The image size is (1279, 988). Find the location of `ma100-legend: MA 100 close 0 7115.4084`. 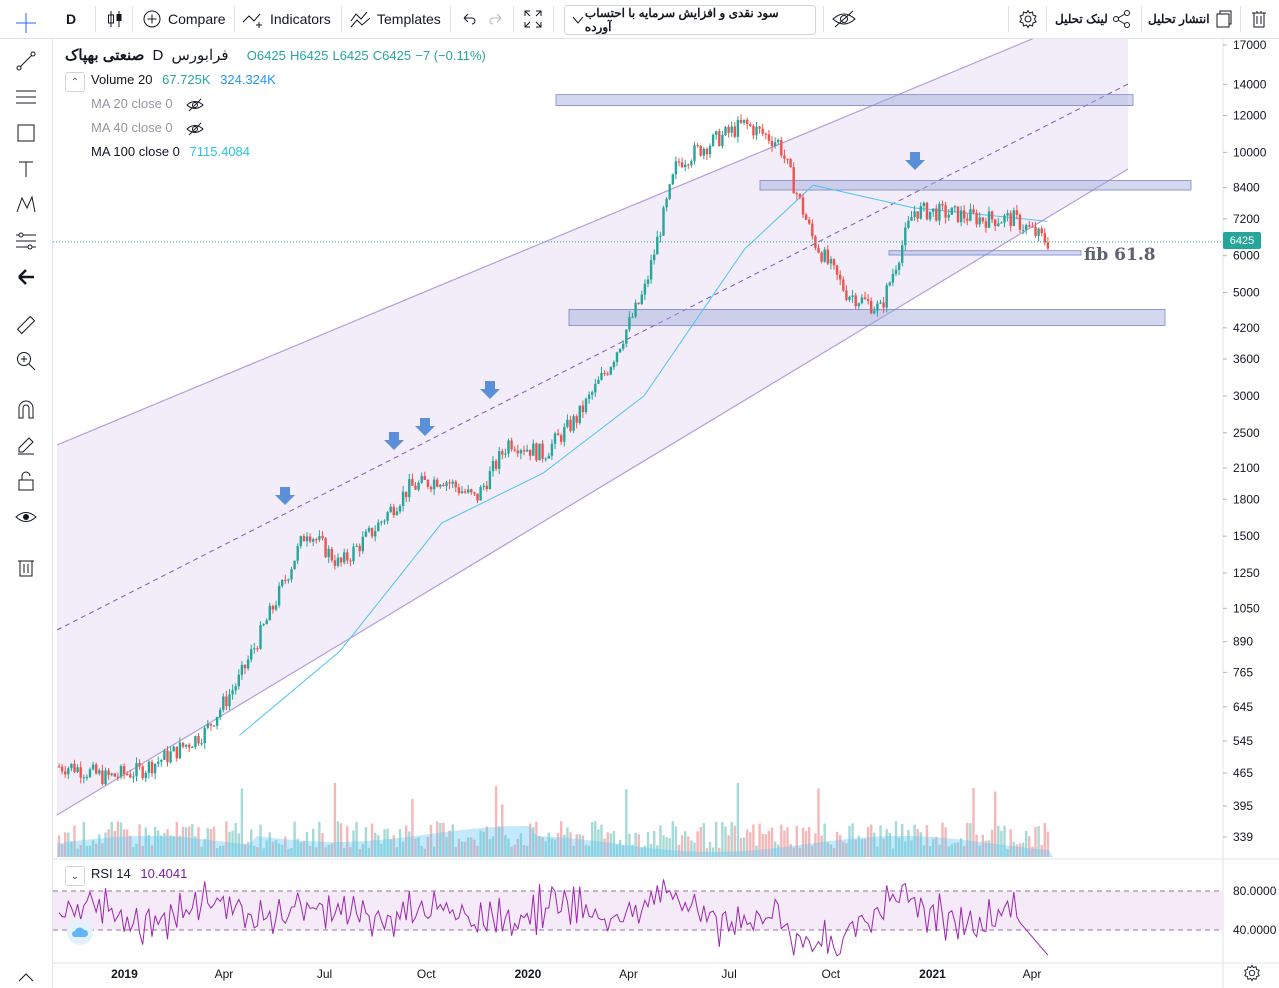

ma100-legend: MA 100 close 0 7115.4084 is located at coordinates (170, 151).